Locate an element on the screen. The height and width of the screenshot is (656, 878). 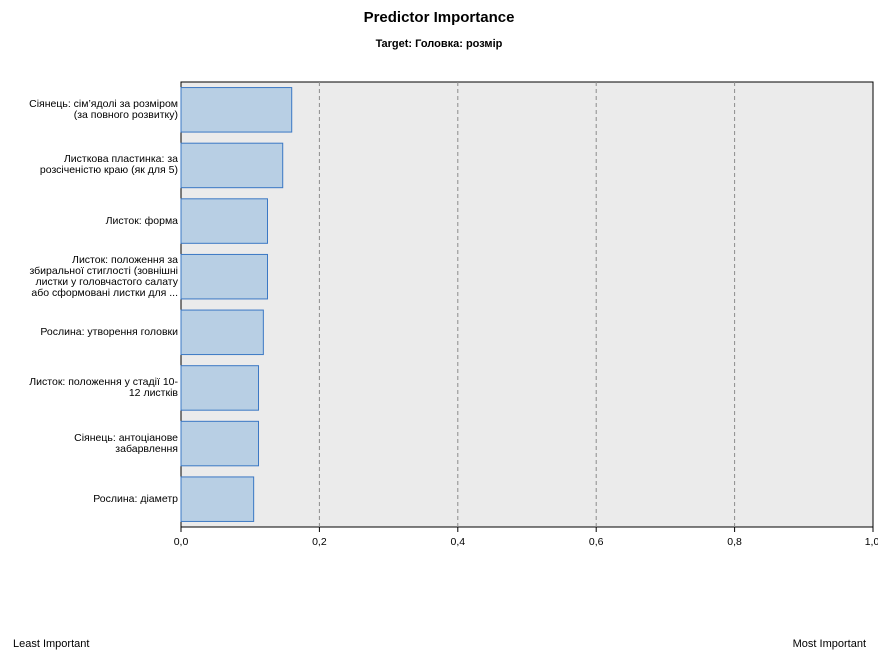
category-label-line: листки у головчастого салату is located at coordinates (106, 281).